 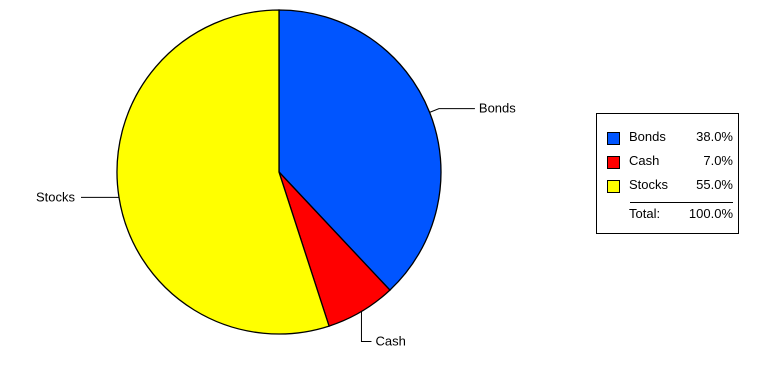 I want to click on legend-item-cash: Cash 7.0%, so click(x=671, y=161).